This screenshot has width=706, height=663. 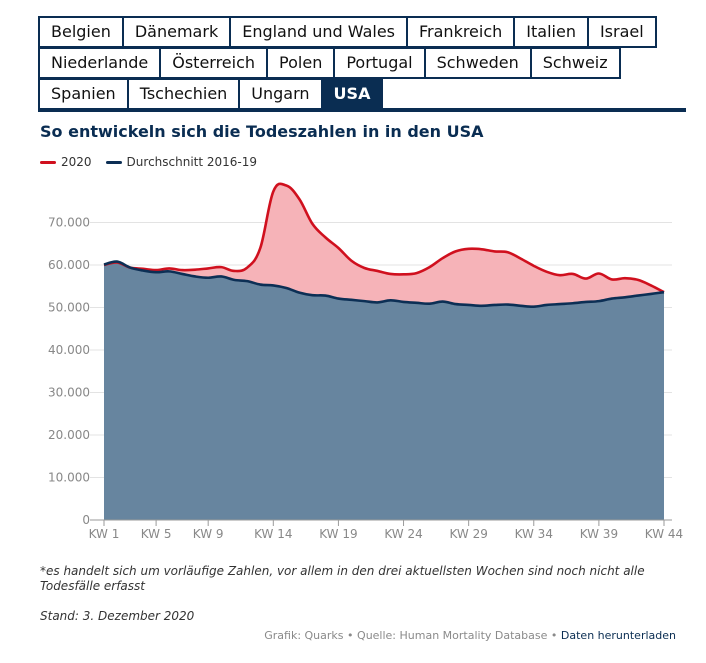 I want to click on tab-italien: Italien, so click(x=551, y=32).